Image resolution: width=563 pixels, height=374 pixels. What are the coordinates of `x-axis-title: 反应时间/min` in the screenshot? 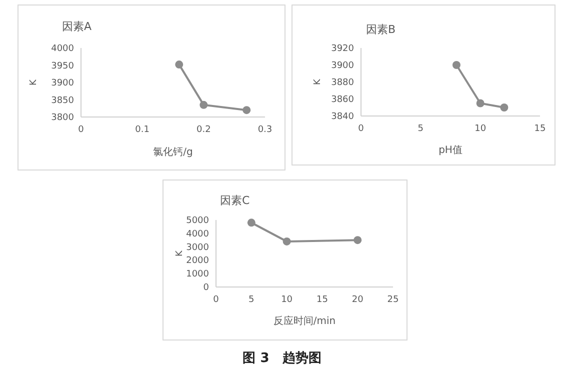 It's located at (304, 321).